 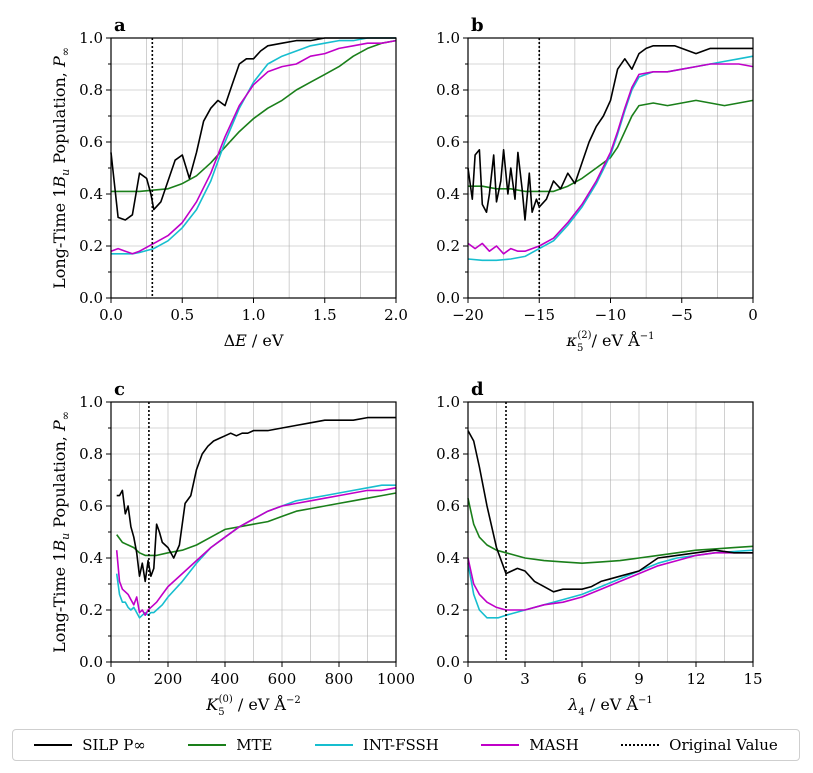 What do you see at coordinates (230, 745) in the screenshot?
I see `legend-item-mte: MTE` at bounding box center [230, 745].